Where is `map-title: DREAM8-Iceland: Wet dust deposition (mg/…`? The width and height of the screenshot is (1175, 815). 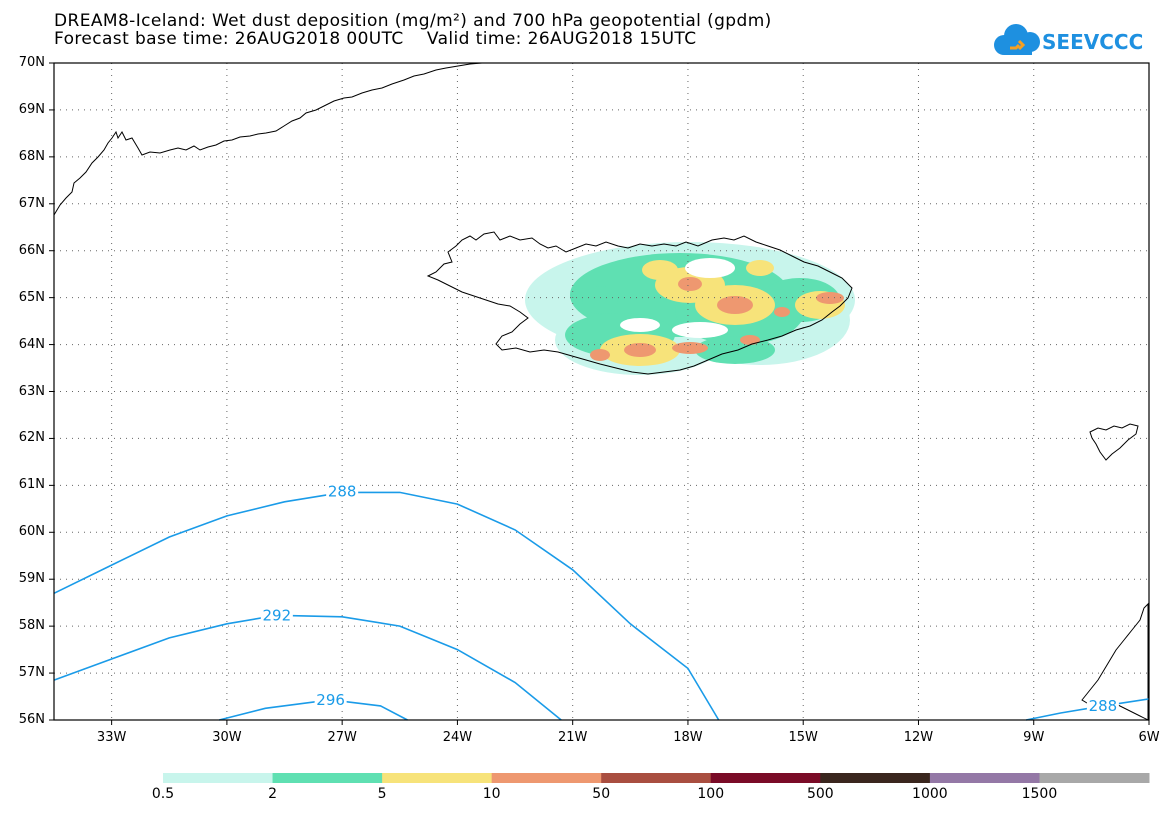
map-title: DREAM8-Iceland: Wet dust deposition (mg/… is located at coordinates (413, 21).